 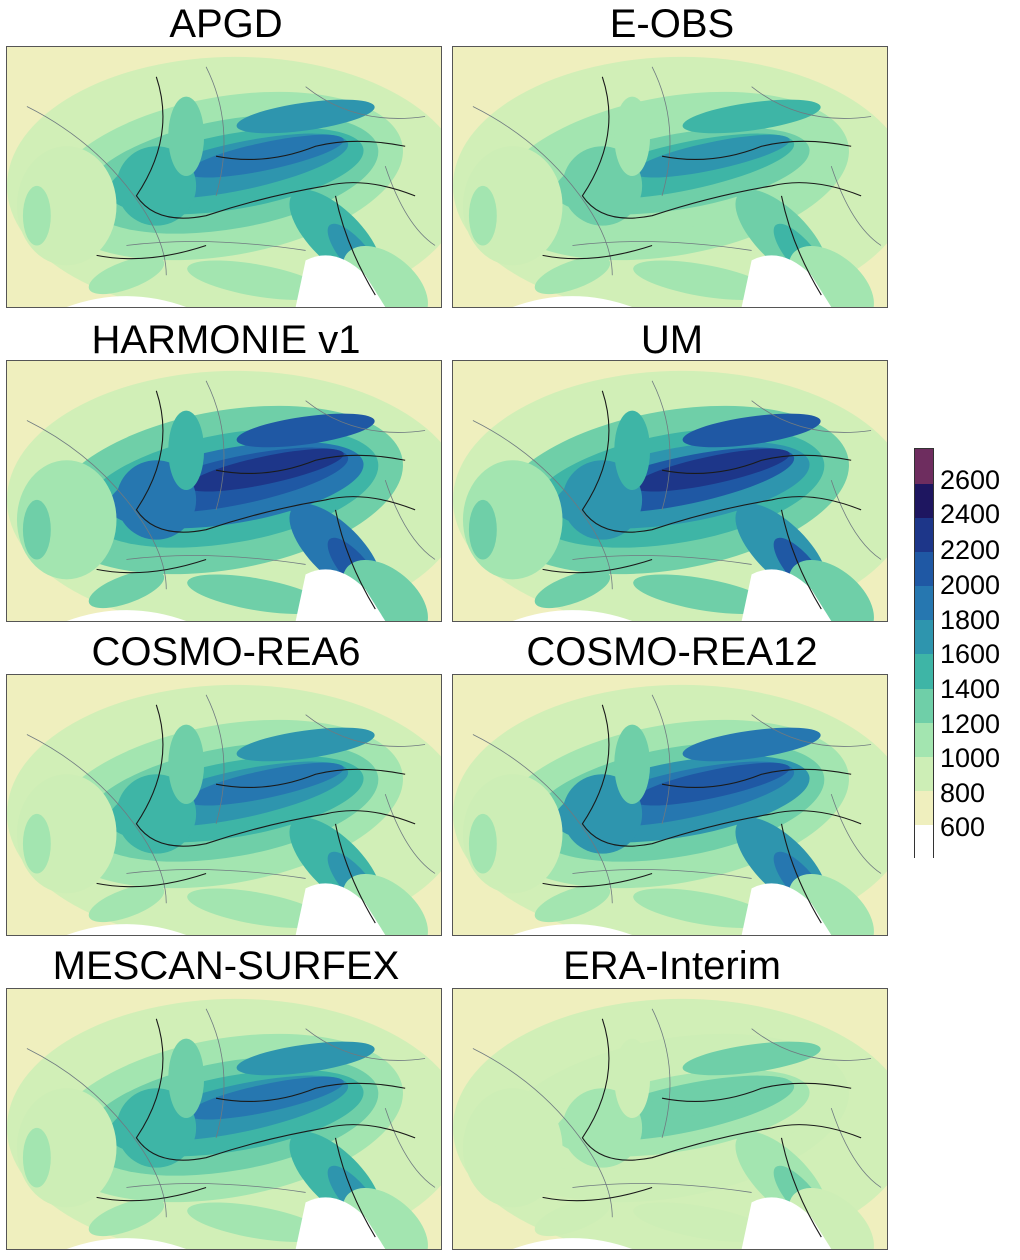 What do you see at coordinates (226, 652) in the screenshot?
I see `panel-title: COSMO-REA6` at bounding box center [226, 652].